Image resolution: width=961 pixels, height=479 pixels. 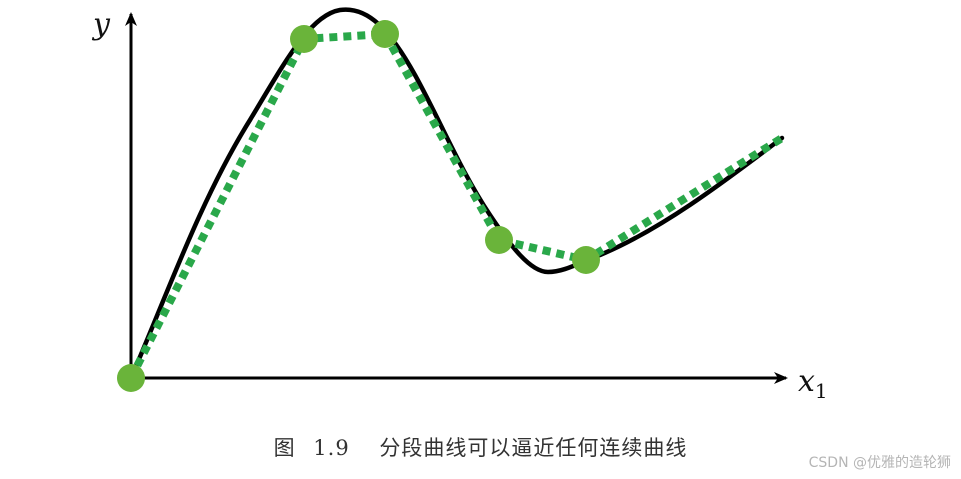 I want to click on knot-valley-right, so click(x=586, y=260).